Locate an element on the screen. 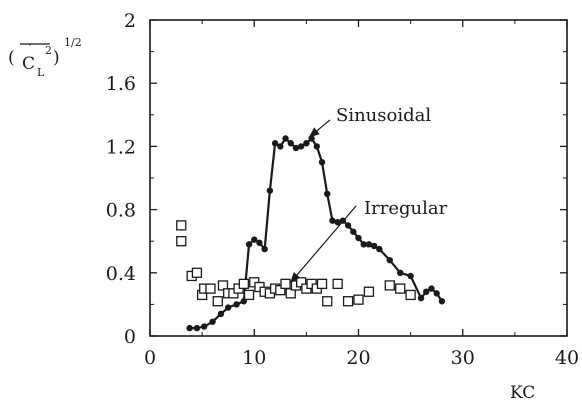 The width and height of the screenshot is (582, 405). y-tick-label: 0.4 is located at coordinates (121, 274).